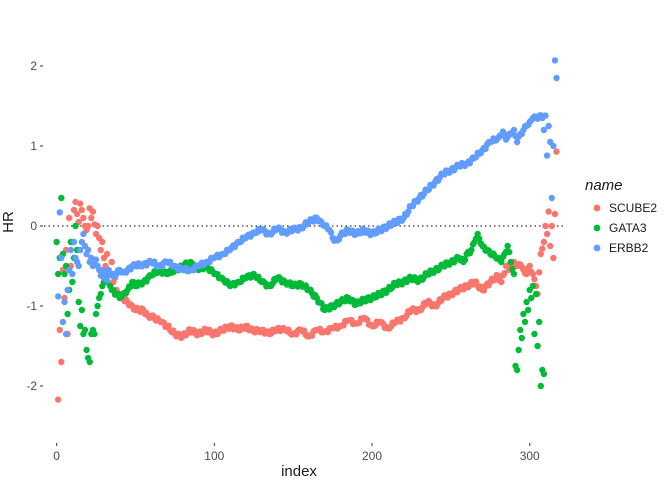 The width and height of the screenshot is (672, 480). What do you see at coordinates (628, 228) in the screenshot?
I see `legend-label-gata3: GATA3` at bounding box center [628, 228].